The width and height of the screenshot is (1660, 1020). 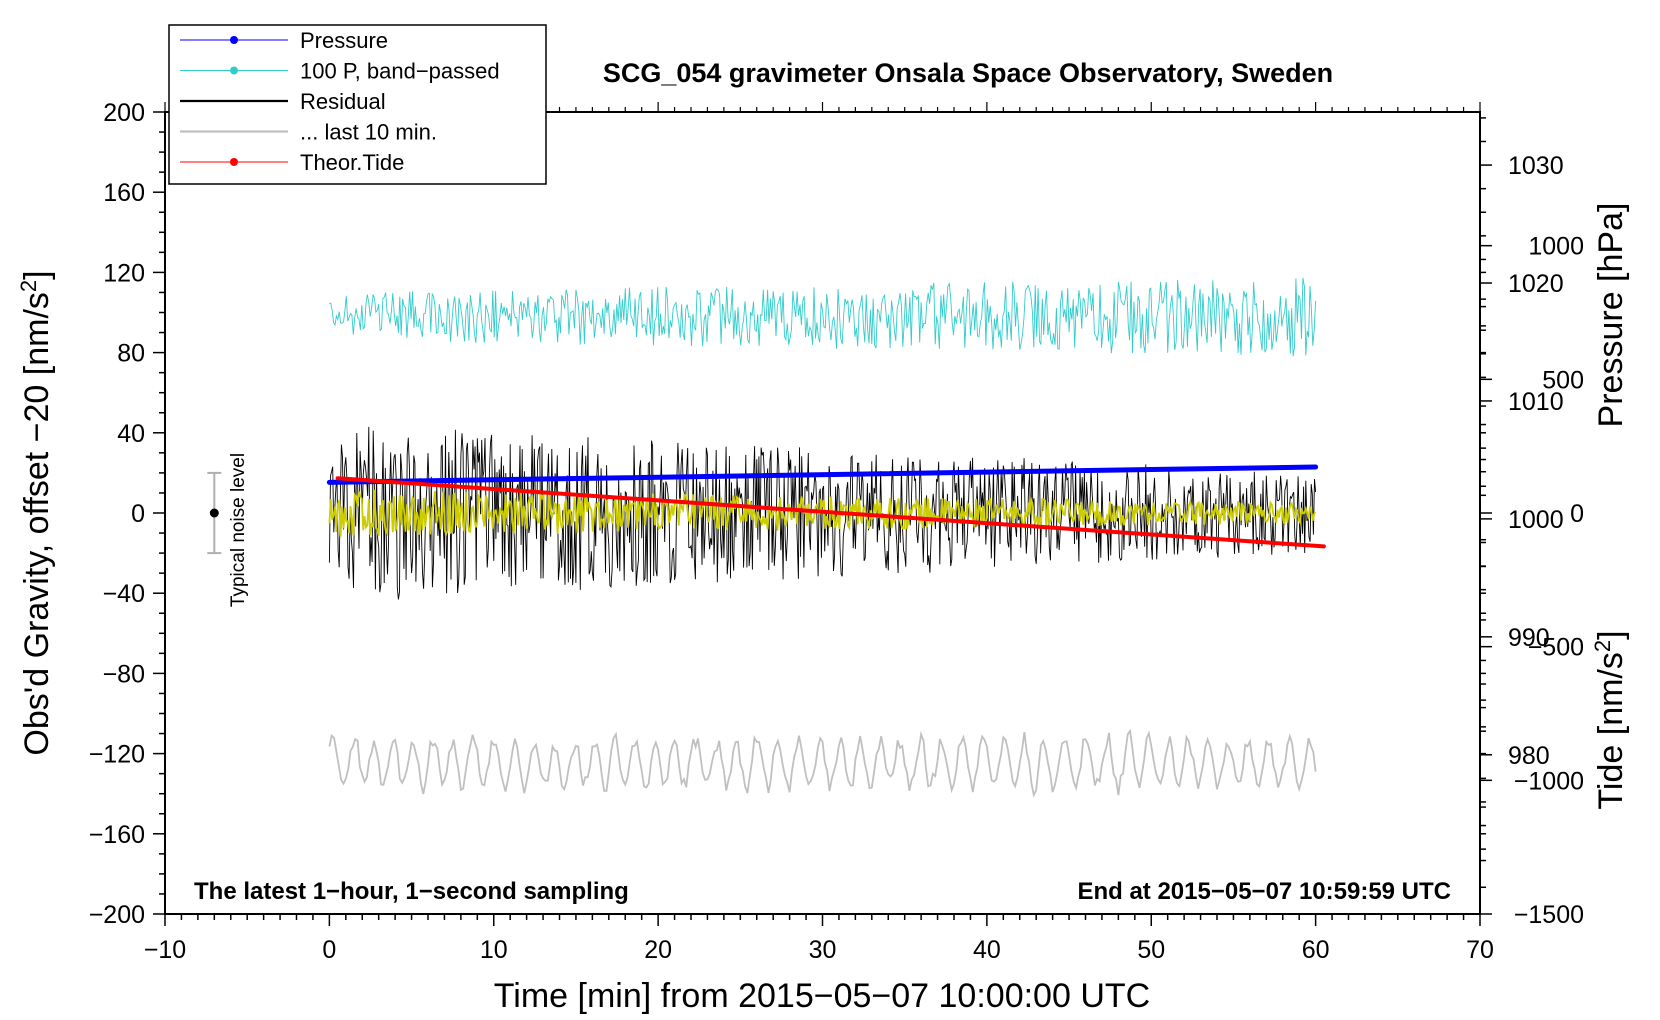 I want to click on y-left-tick-label: 160, so click(x=124, y=193).